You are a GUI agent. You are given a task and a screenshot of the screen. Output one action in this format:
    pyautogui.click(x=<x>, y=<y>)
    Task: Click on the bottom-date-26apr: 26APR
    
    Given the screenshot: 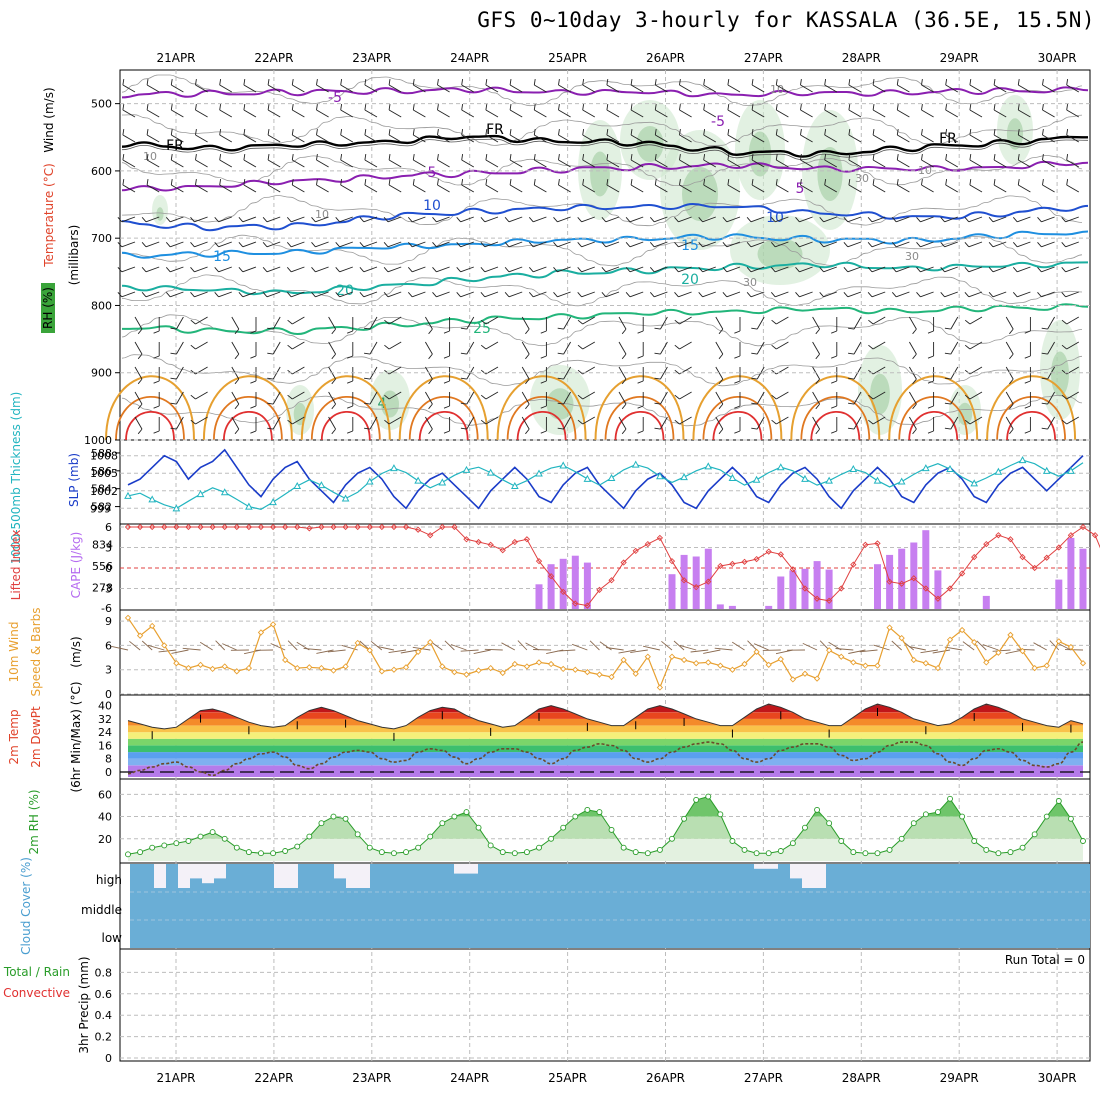 What is the action you would take?
    pyautogui.click(x=665, y=1078)
    